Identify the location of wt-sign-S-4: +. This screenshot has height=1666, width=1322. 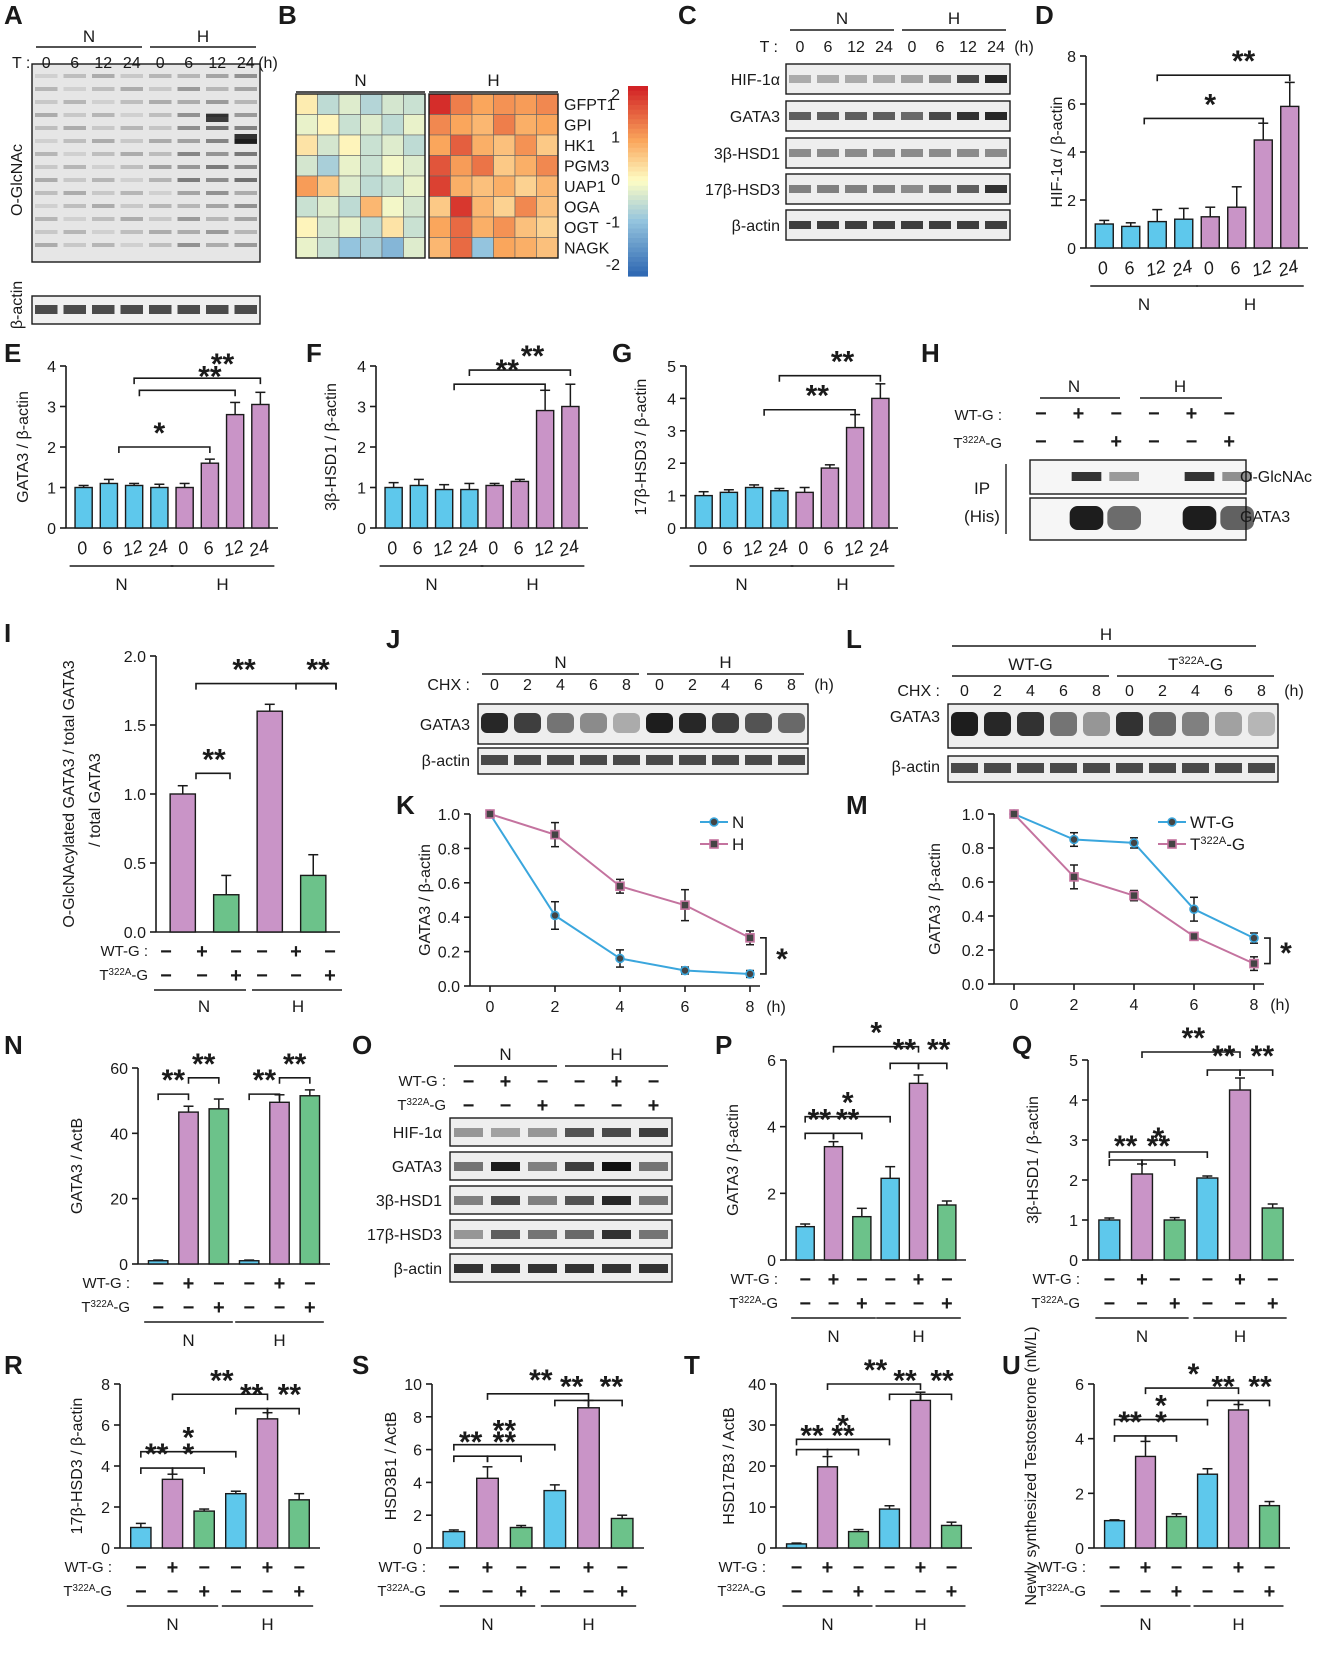
(589, 1568).